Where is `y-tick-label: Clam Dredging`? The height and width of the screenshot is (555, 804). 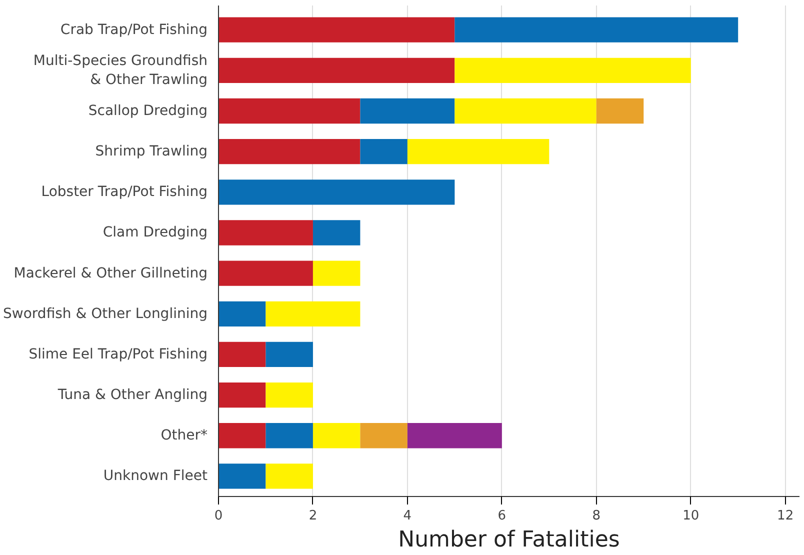 y-tick-label: Clam Dredging is located at coordinates (155, 232).